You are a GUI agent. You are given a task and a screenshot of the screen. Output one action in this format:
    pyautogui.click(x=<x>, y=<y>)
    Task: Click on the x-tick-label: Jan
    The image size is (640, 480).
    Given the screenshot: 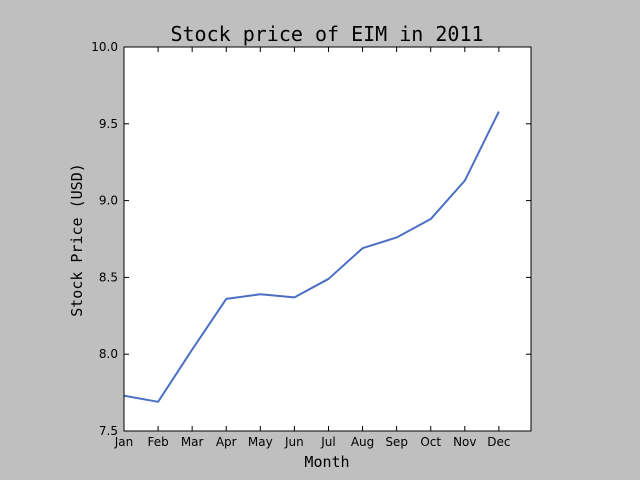 What is the action you would take?
    pyautogui.click(x=124, y=442)
    